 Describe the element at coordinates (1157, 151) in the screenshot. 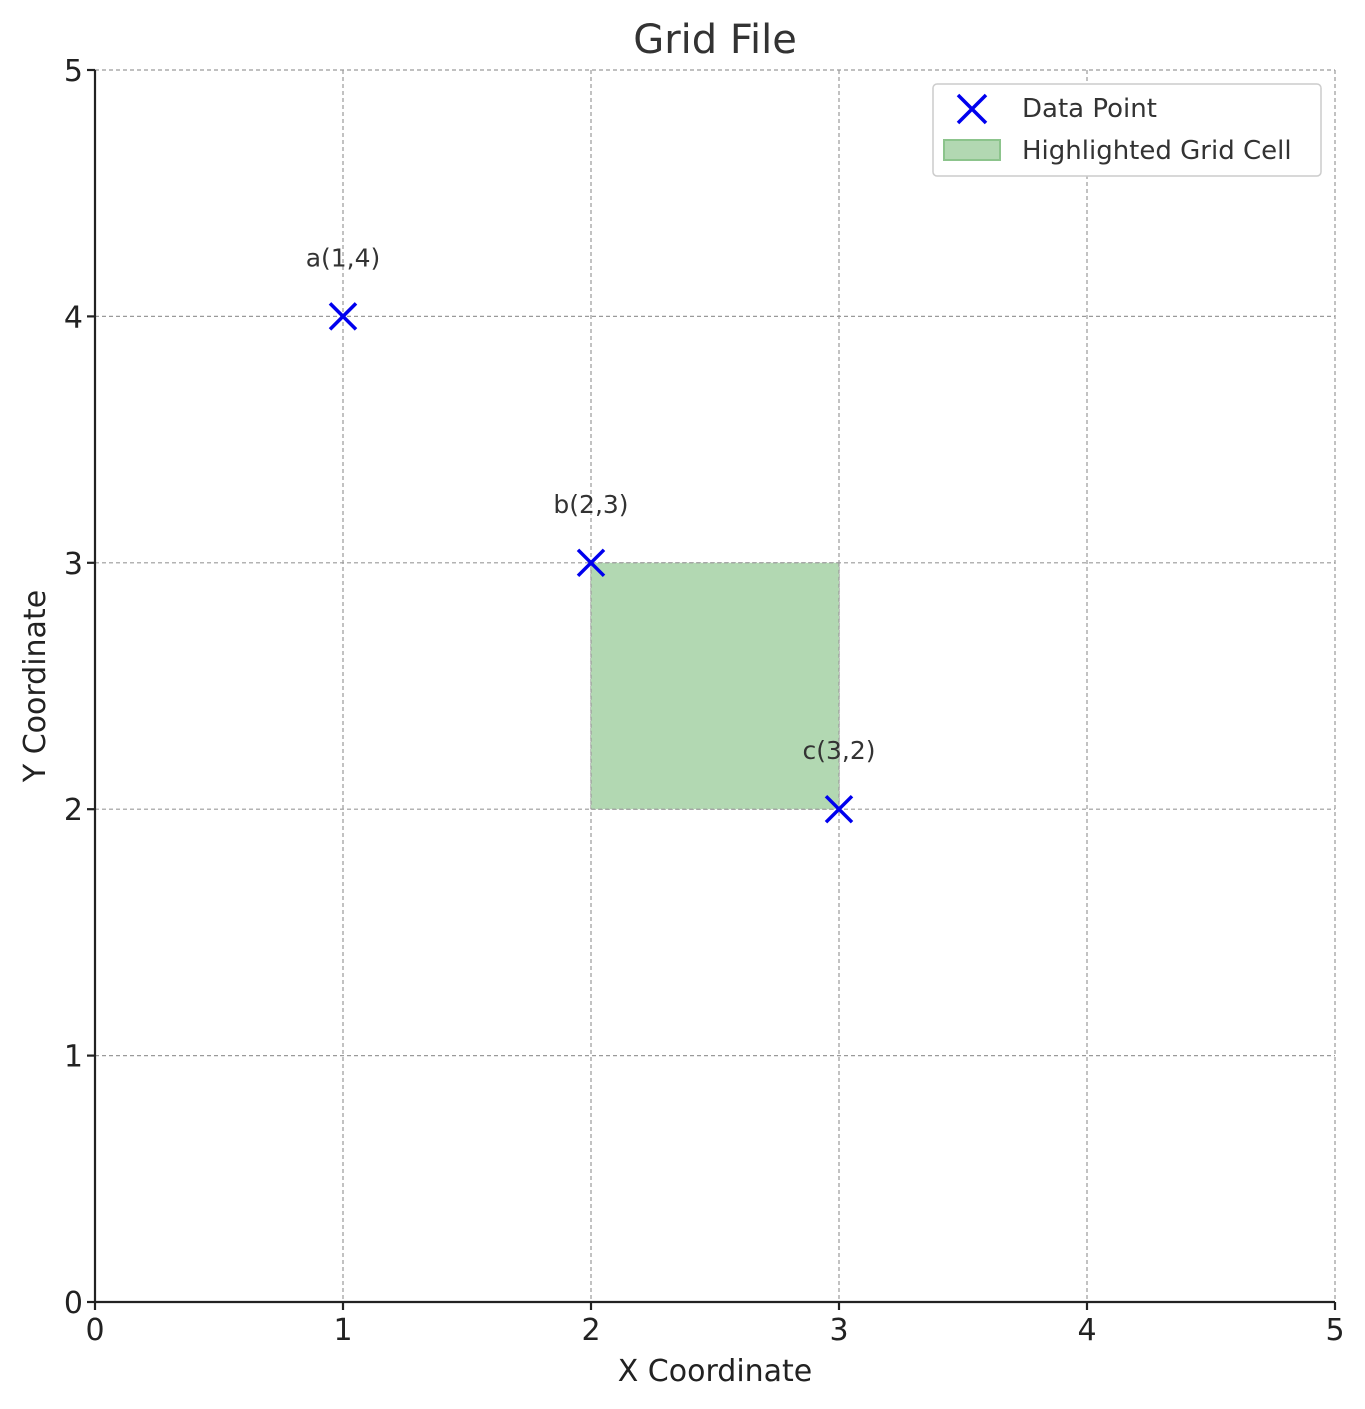

I see `legend-label-highlighted-cell: Highlighted Grid Cell` at that location.